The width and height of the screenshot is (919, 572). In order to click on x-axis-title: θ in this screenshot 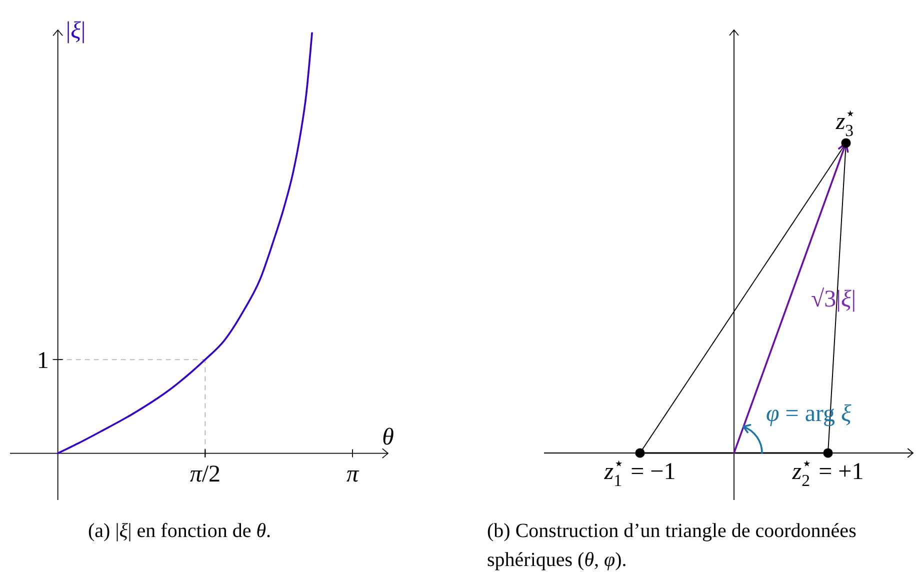, I will do `click(388, 437)`.